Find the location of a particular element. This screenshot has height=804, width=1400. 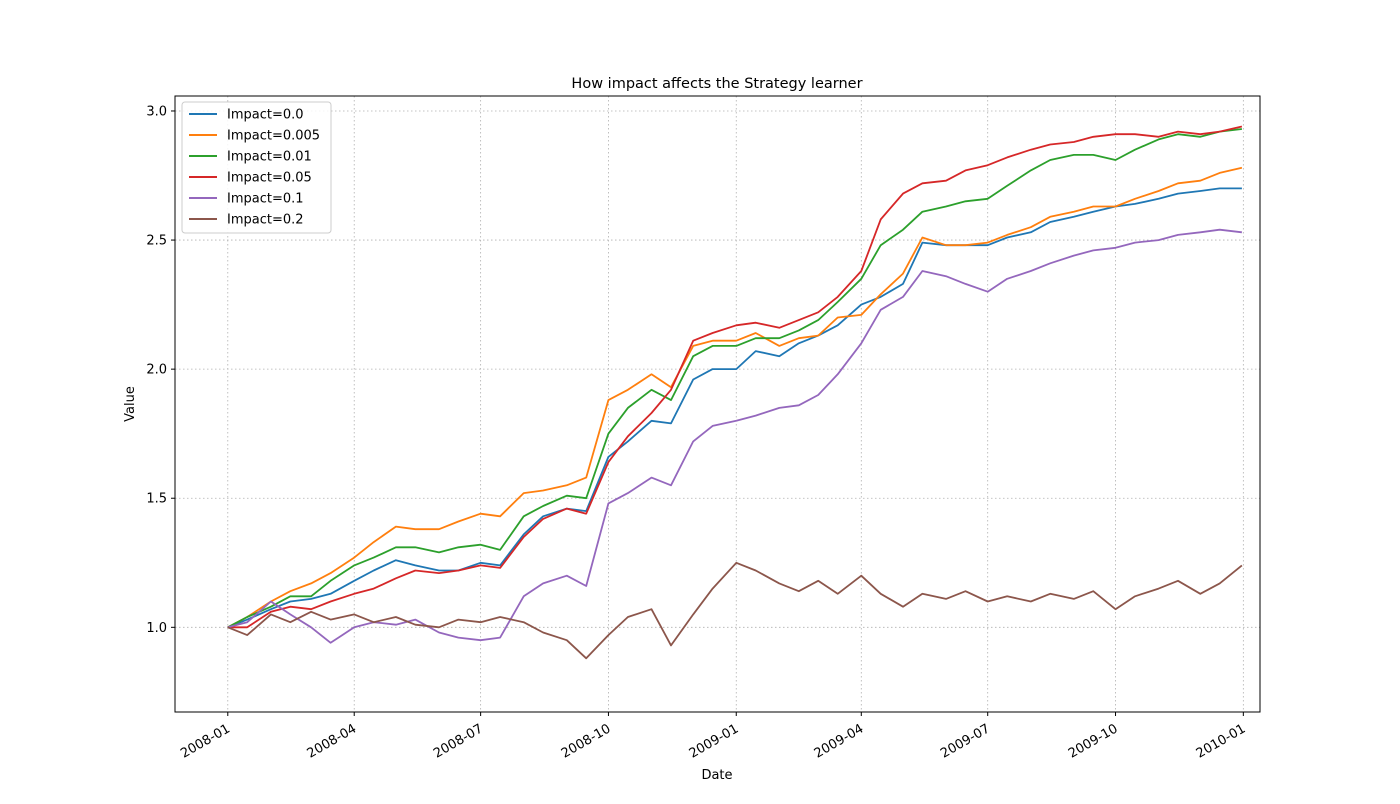

y-axis-ticks: 1.0 1.5 2.0 2.5 3.0 is located at coordinates (160, 370).